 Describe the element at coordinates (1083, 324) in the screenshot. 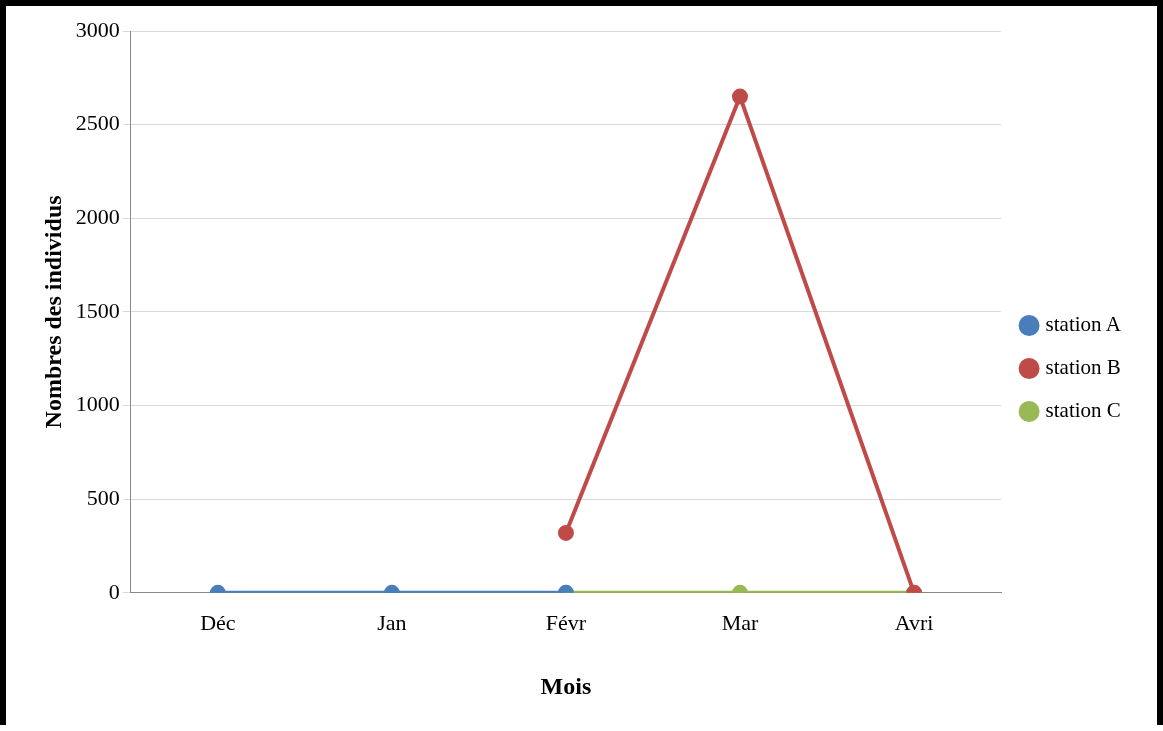

I see `legend-label: station A` at that location.